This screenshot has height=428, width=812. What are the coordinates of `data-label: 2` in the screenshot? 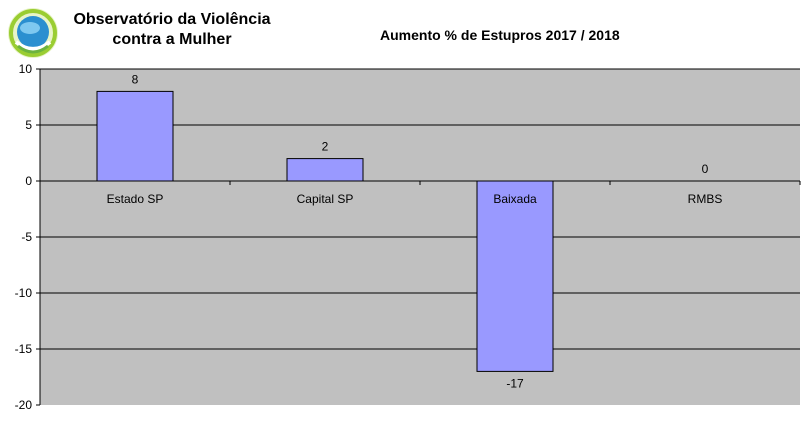 It's located at (325, 147).